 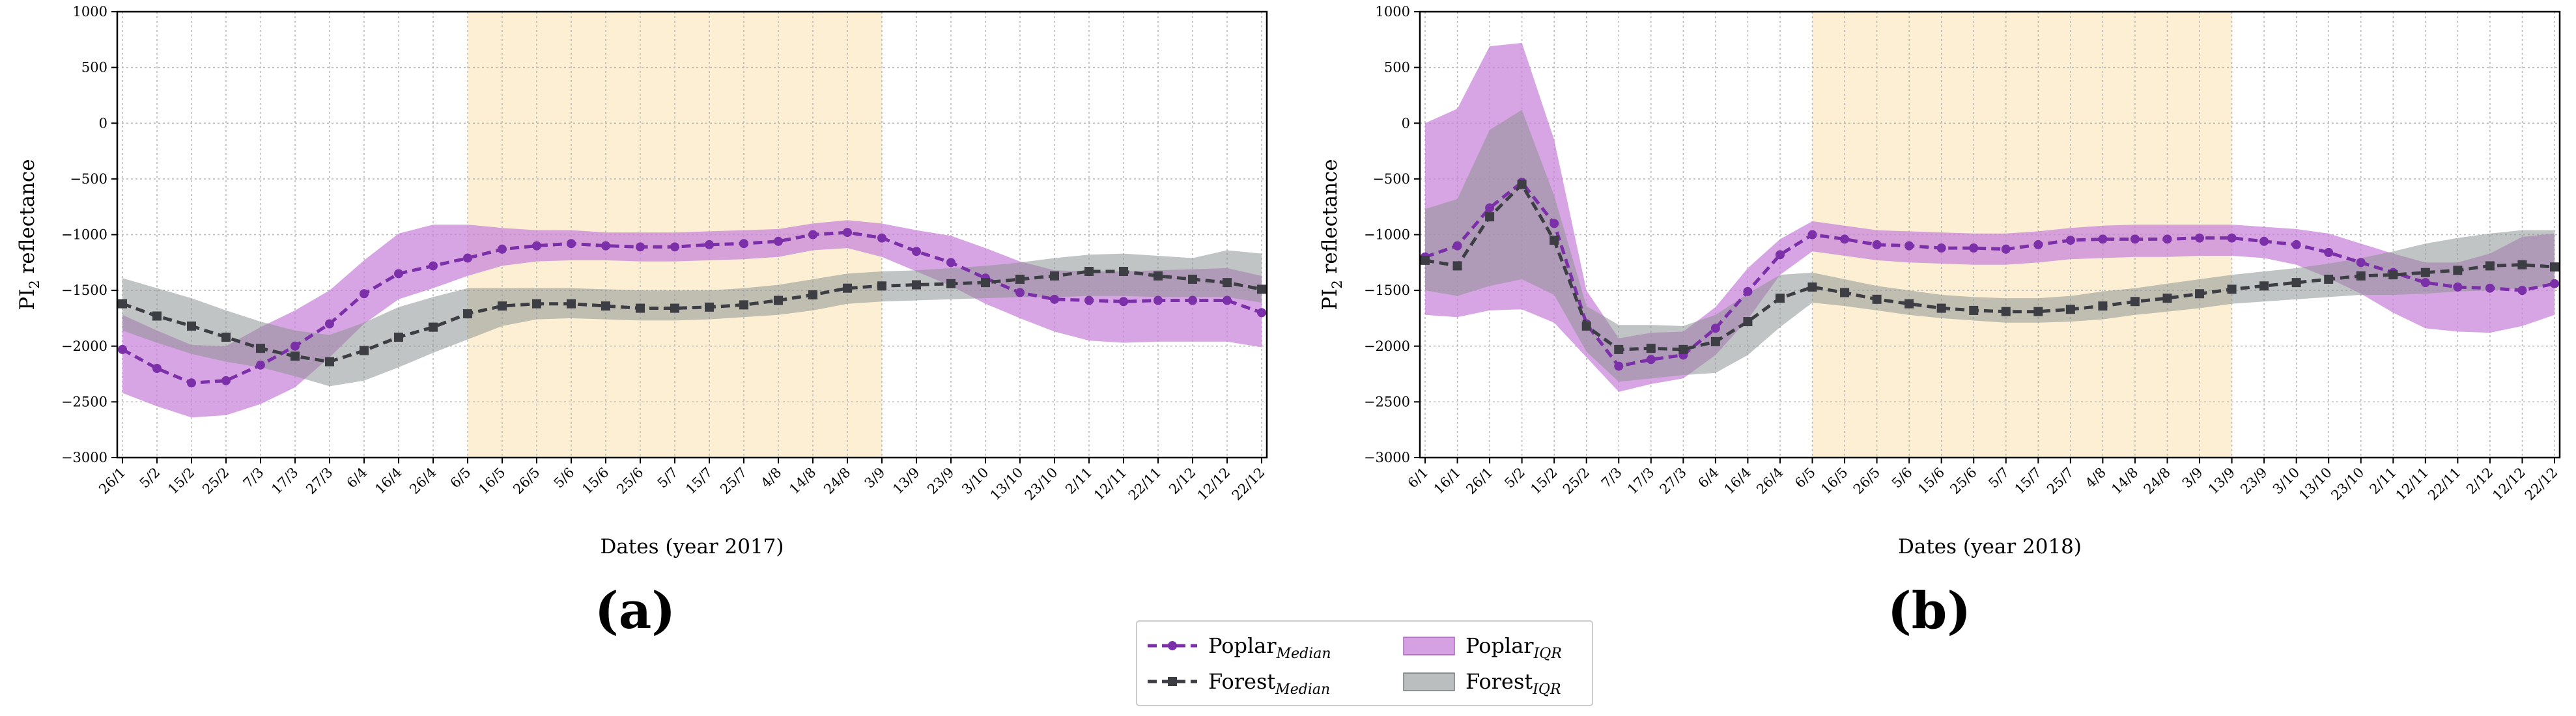 I want to click on legend-forest-iqr-label: ForestIQR, so click(x=1513, y=683).